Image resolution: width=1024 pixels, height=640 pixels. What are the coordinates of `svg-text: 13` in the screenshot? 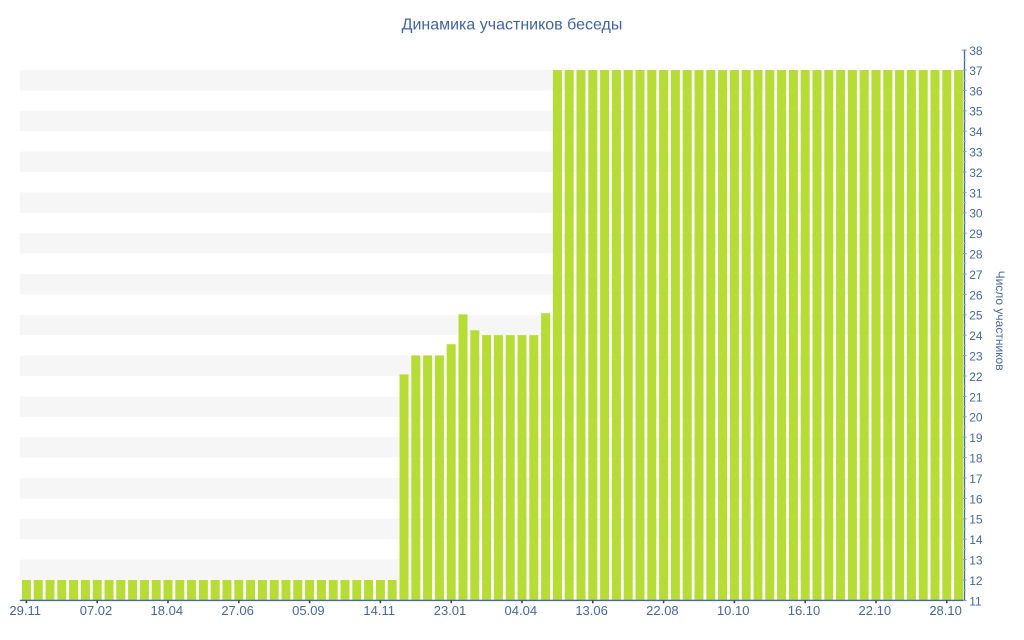 It's located at (976, 561).